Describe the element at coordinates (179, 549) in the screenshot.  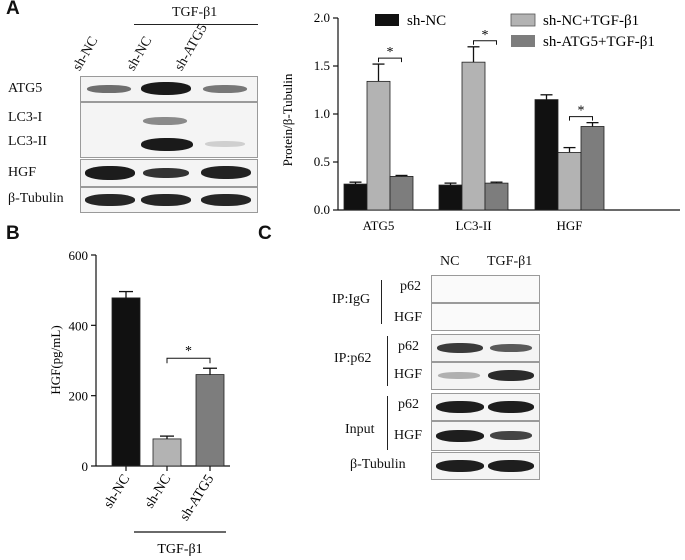
I see `group-label: TGF-β1` at that location.